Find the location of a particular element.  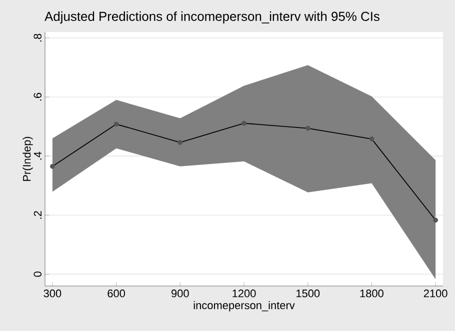

y-tick-label: .4 is located at coordinates (38, 156).